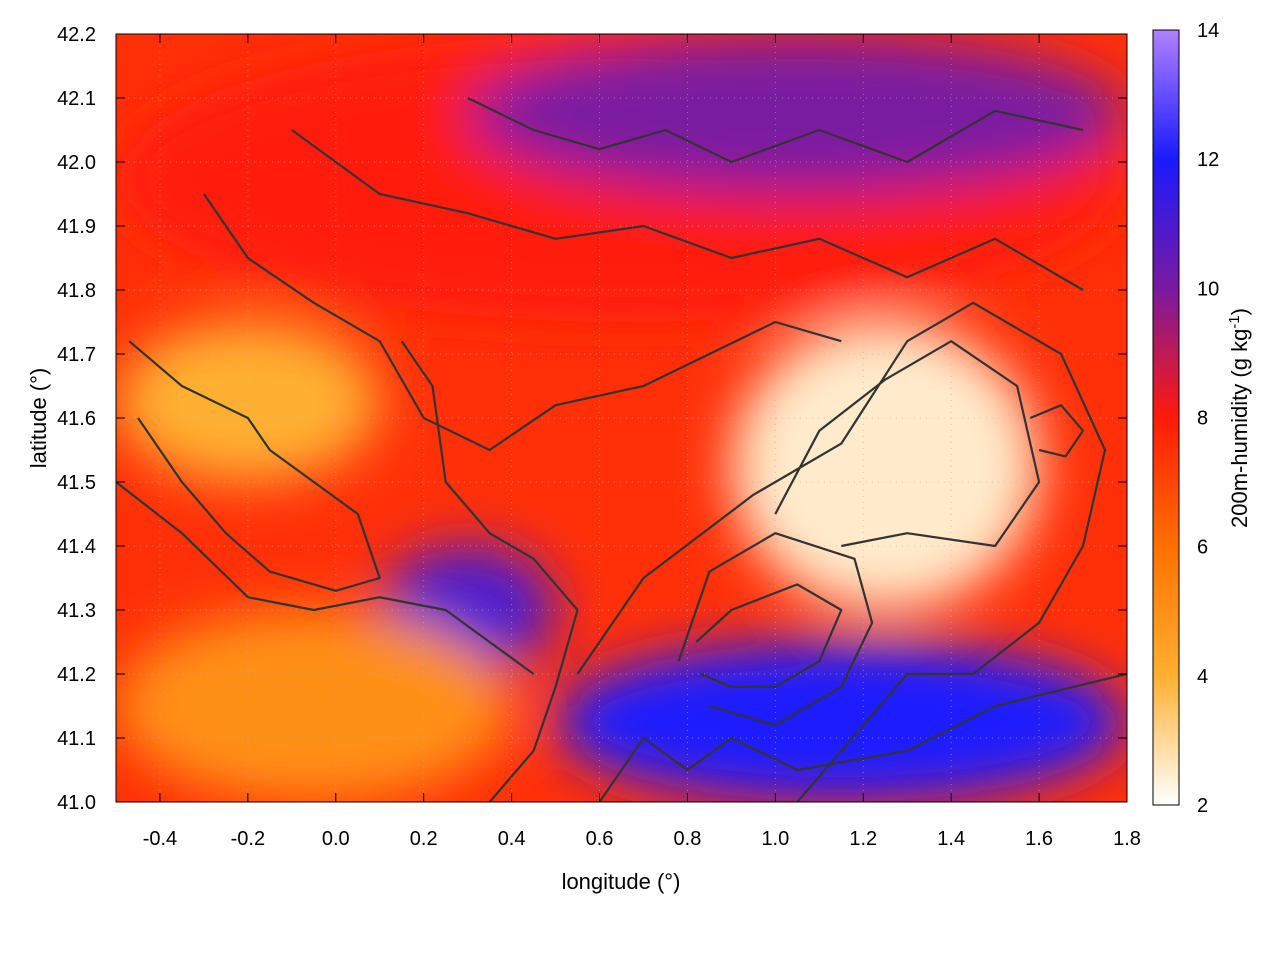 The image size is (1280, 960). I want to click on colorbar-label-main: 200m-humidity (g kg, so click(1239, 428).